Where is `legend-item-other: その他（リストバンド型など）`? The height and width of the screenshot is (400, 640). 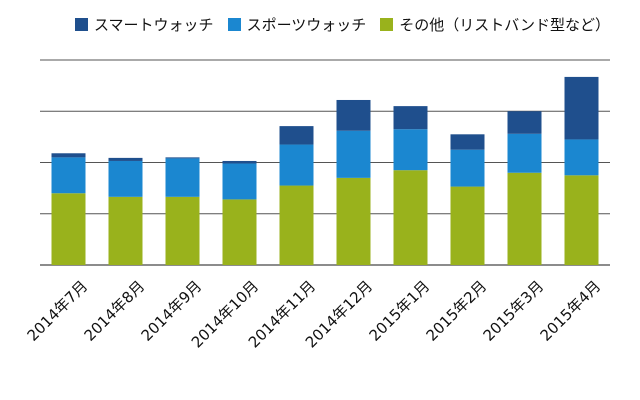 legend-item-other: その他（リストバンド型など） is located at coordinates (495, 24).